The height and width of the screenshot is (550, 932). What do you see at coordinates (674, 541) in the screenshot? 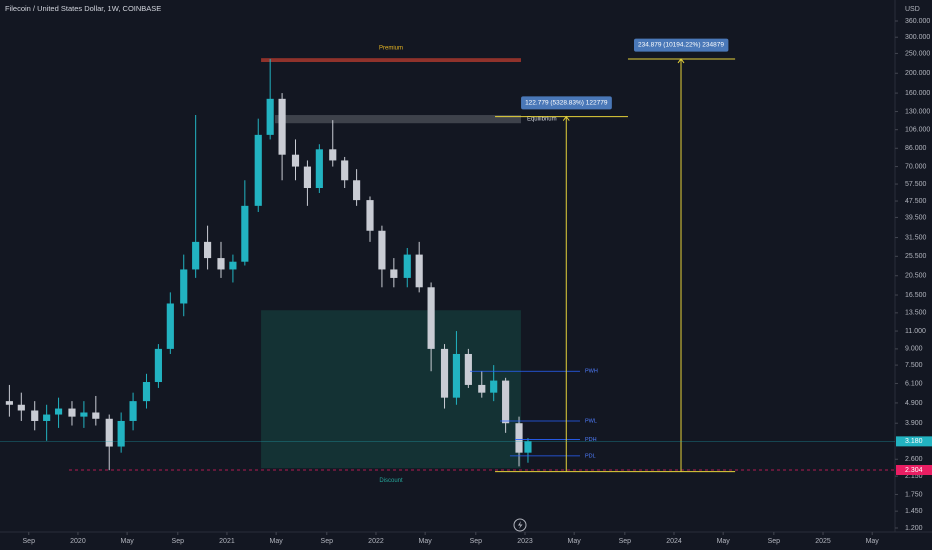
I see `x-tick-label: 2024` at bounding box center [674, 541].